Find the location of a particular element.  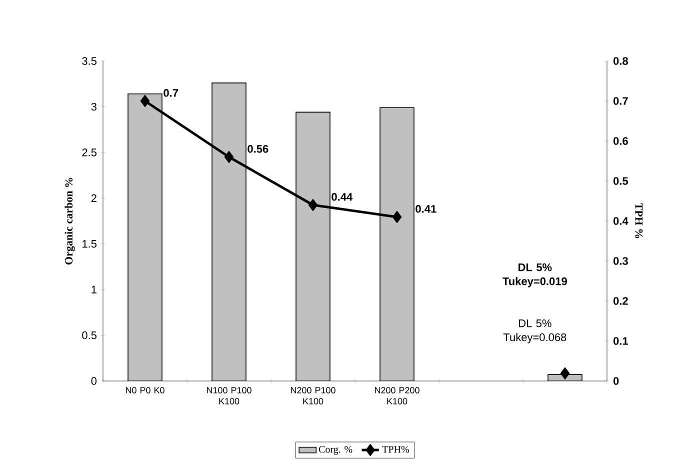

x-tick-label: N200 P200 K100 is located at coordinates (397, 395).